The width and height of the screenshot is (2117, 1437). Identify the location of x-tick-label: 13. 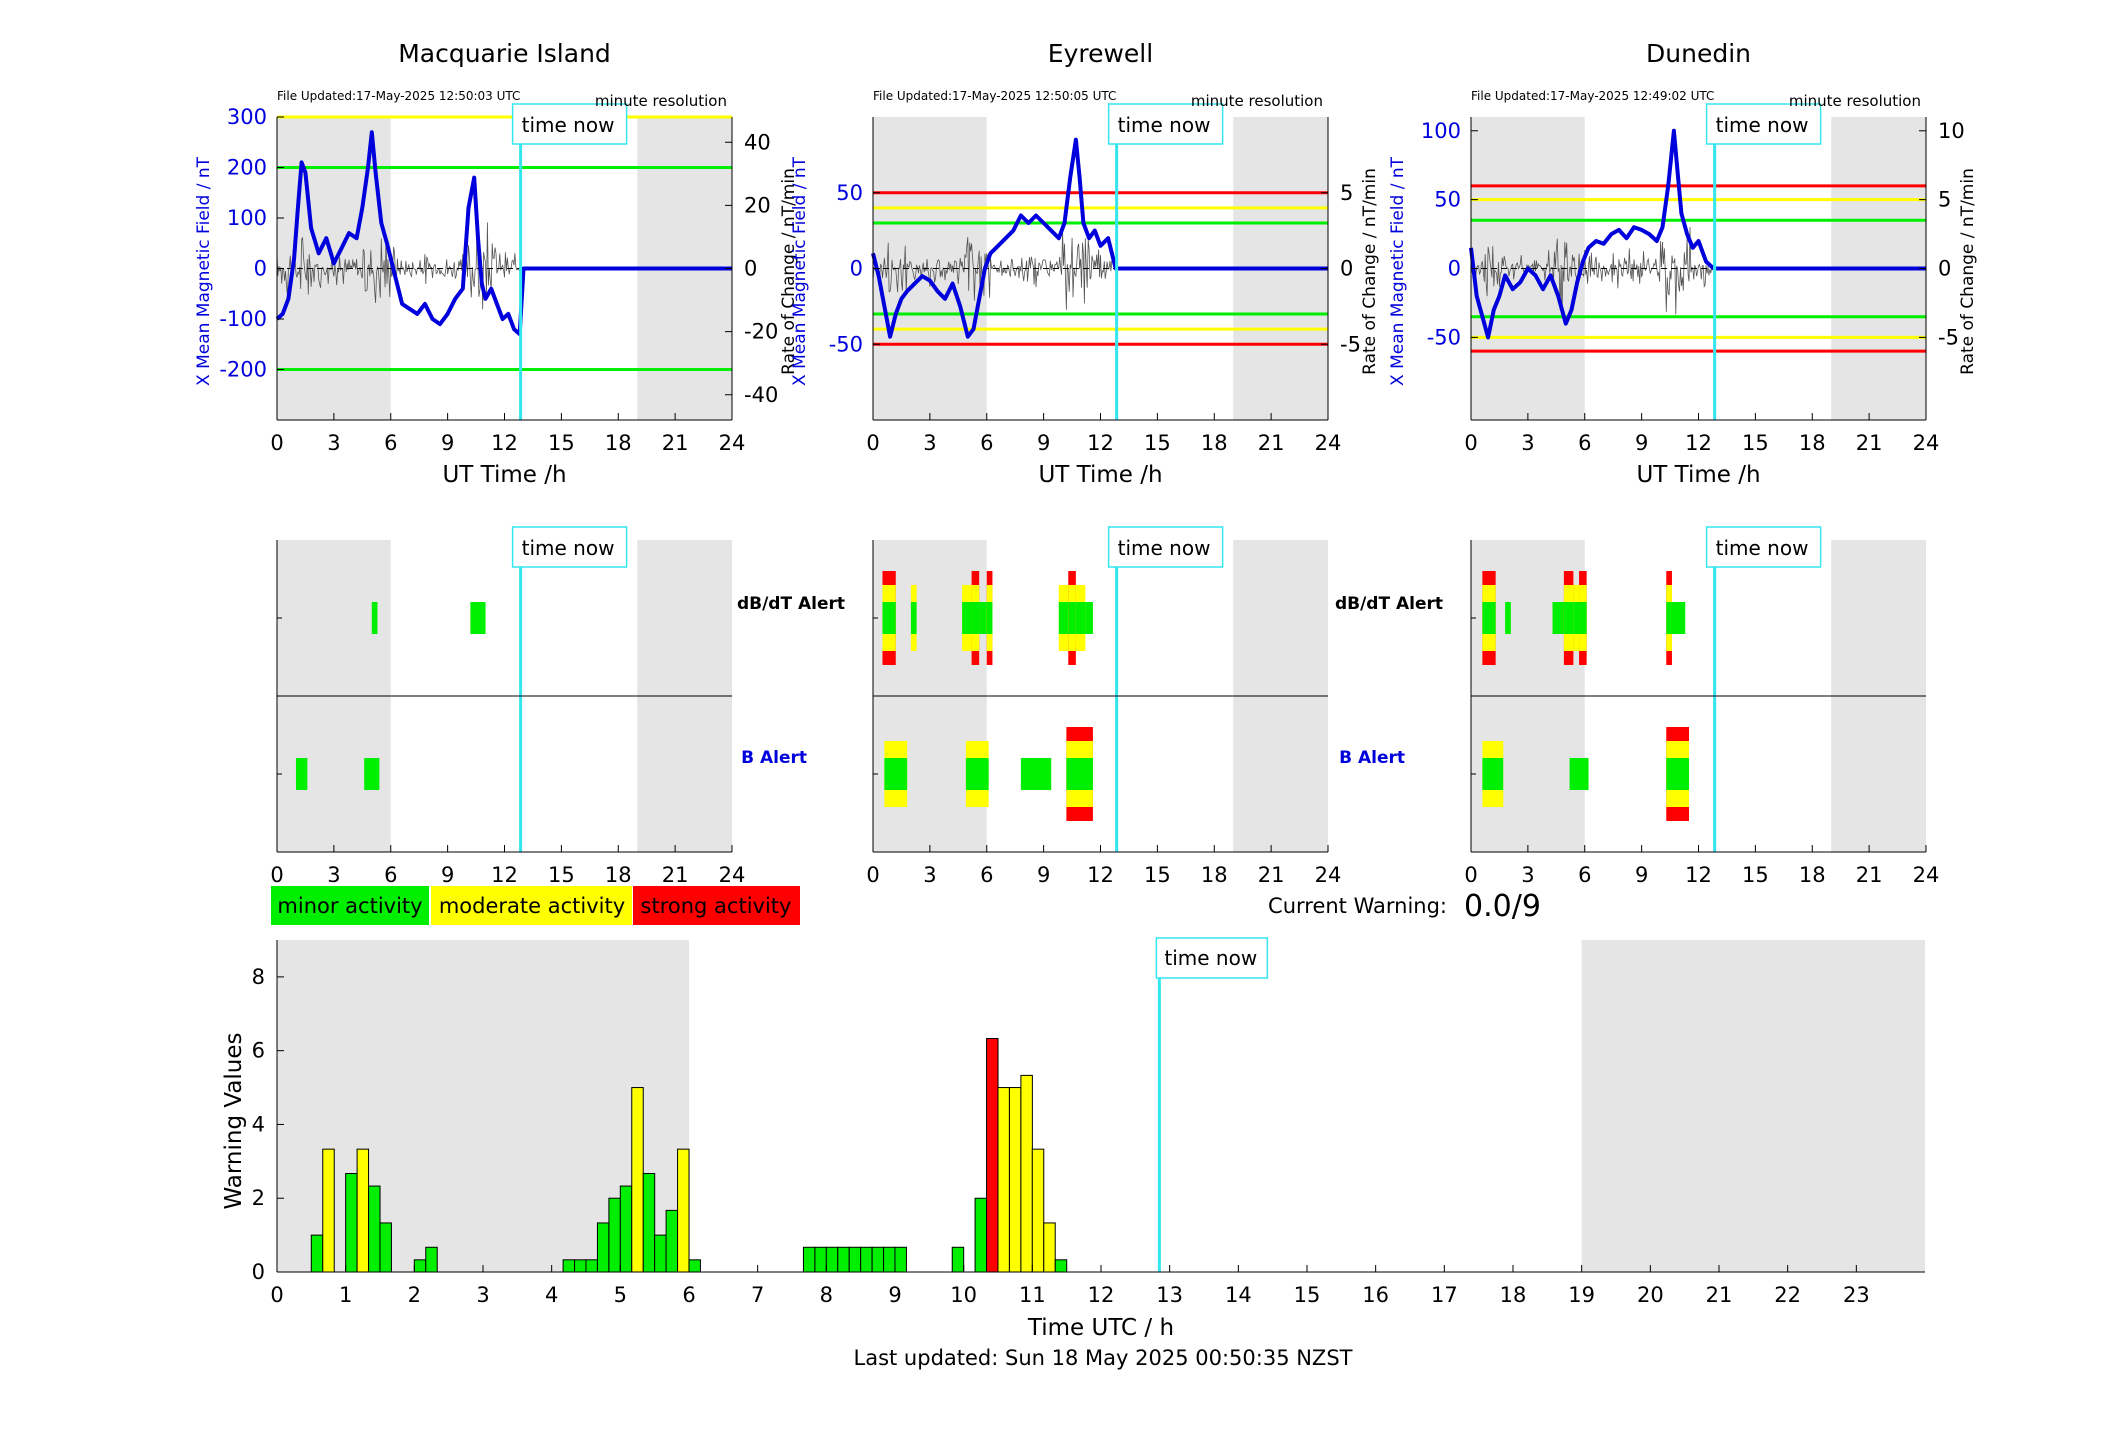
(1169, 1295).